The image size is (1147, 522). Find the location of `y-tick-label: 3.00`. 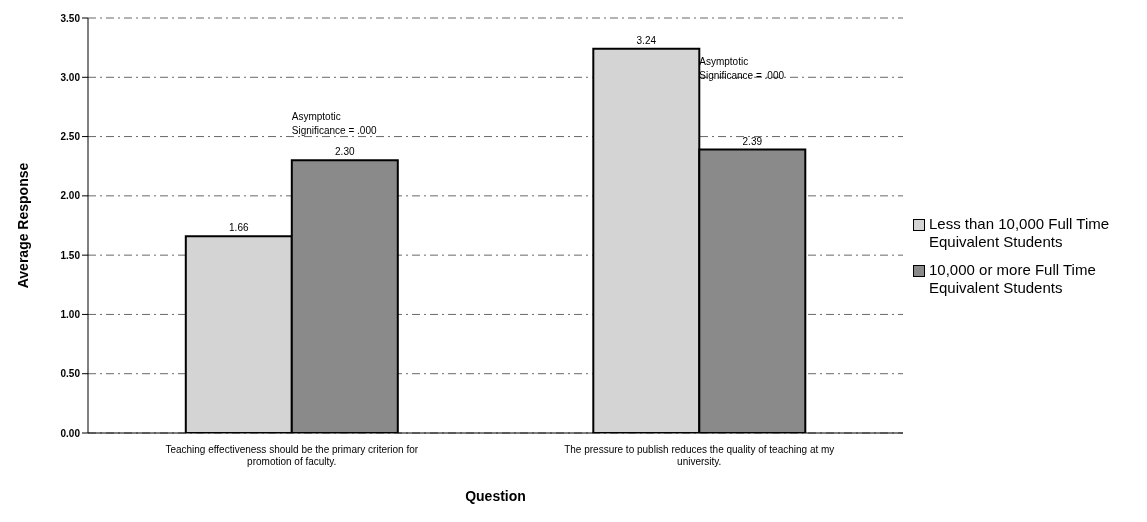

y-tick-label: 3.00 is located at coordinates (70, 77).